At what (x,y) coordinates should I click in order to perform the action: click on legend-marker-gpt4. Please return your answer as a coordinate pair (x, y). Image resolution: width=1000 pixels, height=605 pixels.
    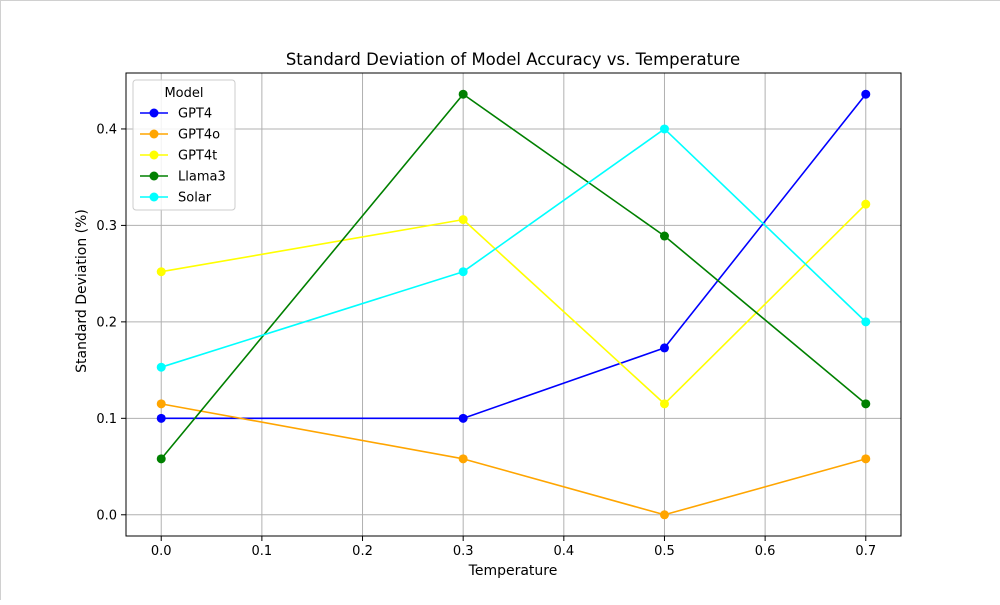
    Looking at the image, I should click on (154, 113).